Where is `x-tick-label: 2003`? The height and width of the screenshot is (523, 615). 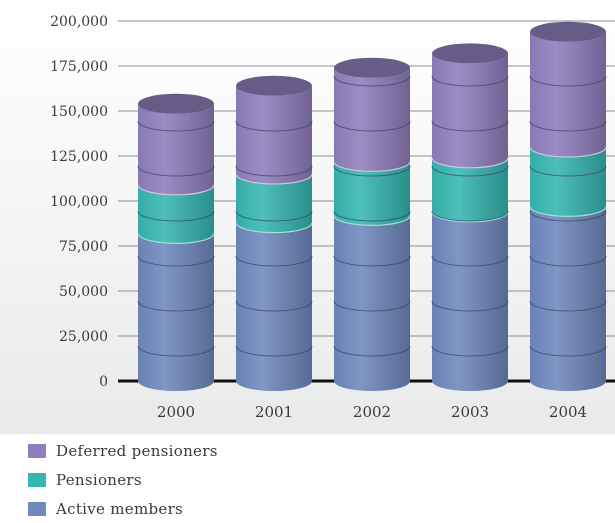
x-tick-label: 2003 is located at coordinates (470, 412).